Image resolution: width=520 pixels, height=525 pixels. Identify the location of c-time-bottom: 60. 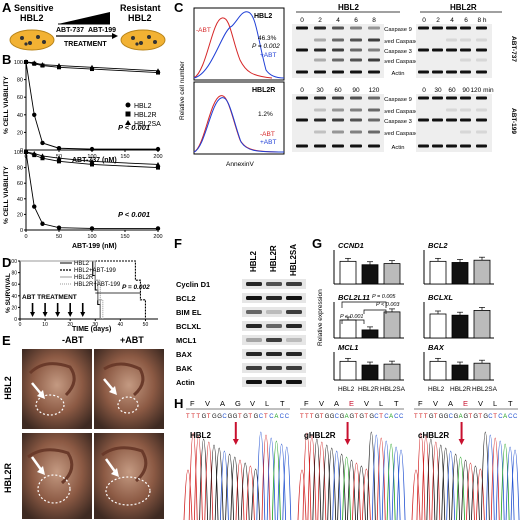
(338, 90).